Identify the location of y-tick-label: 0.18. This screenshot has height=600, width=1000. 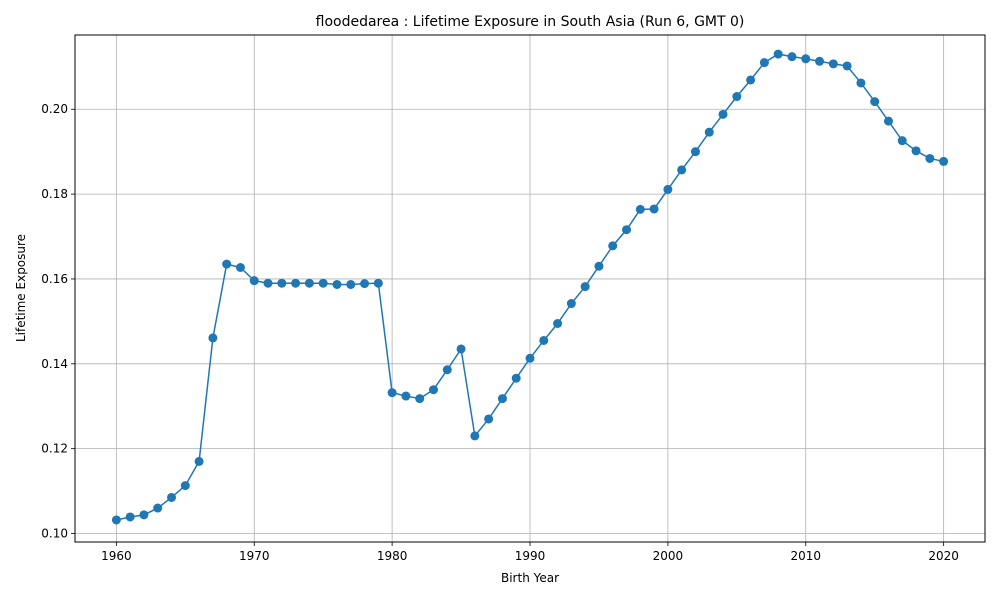
(54, 194).